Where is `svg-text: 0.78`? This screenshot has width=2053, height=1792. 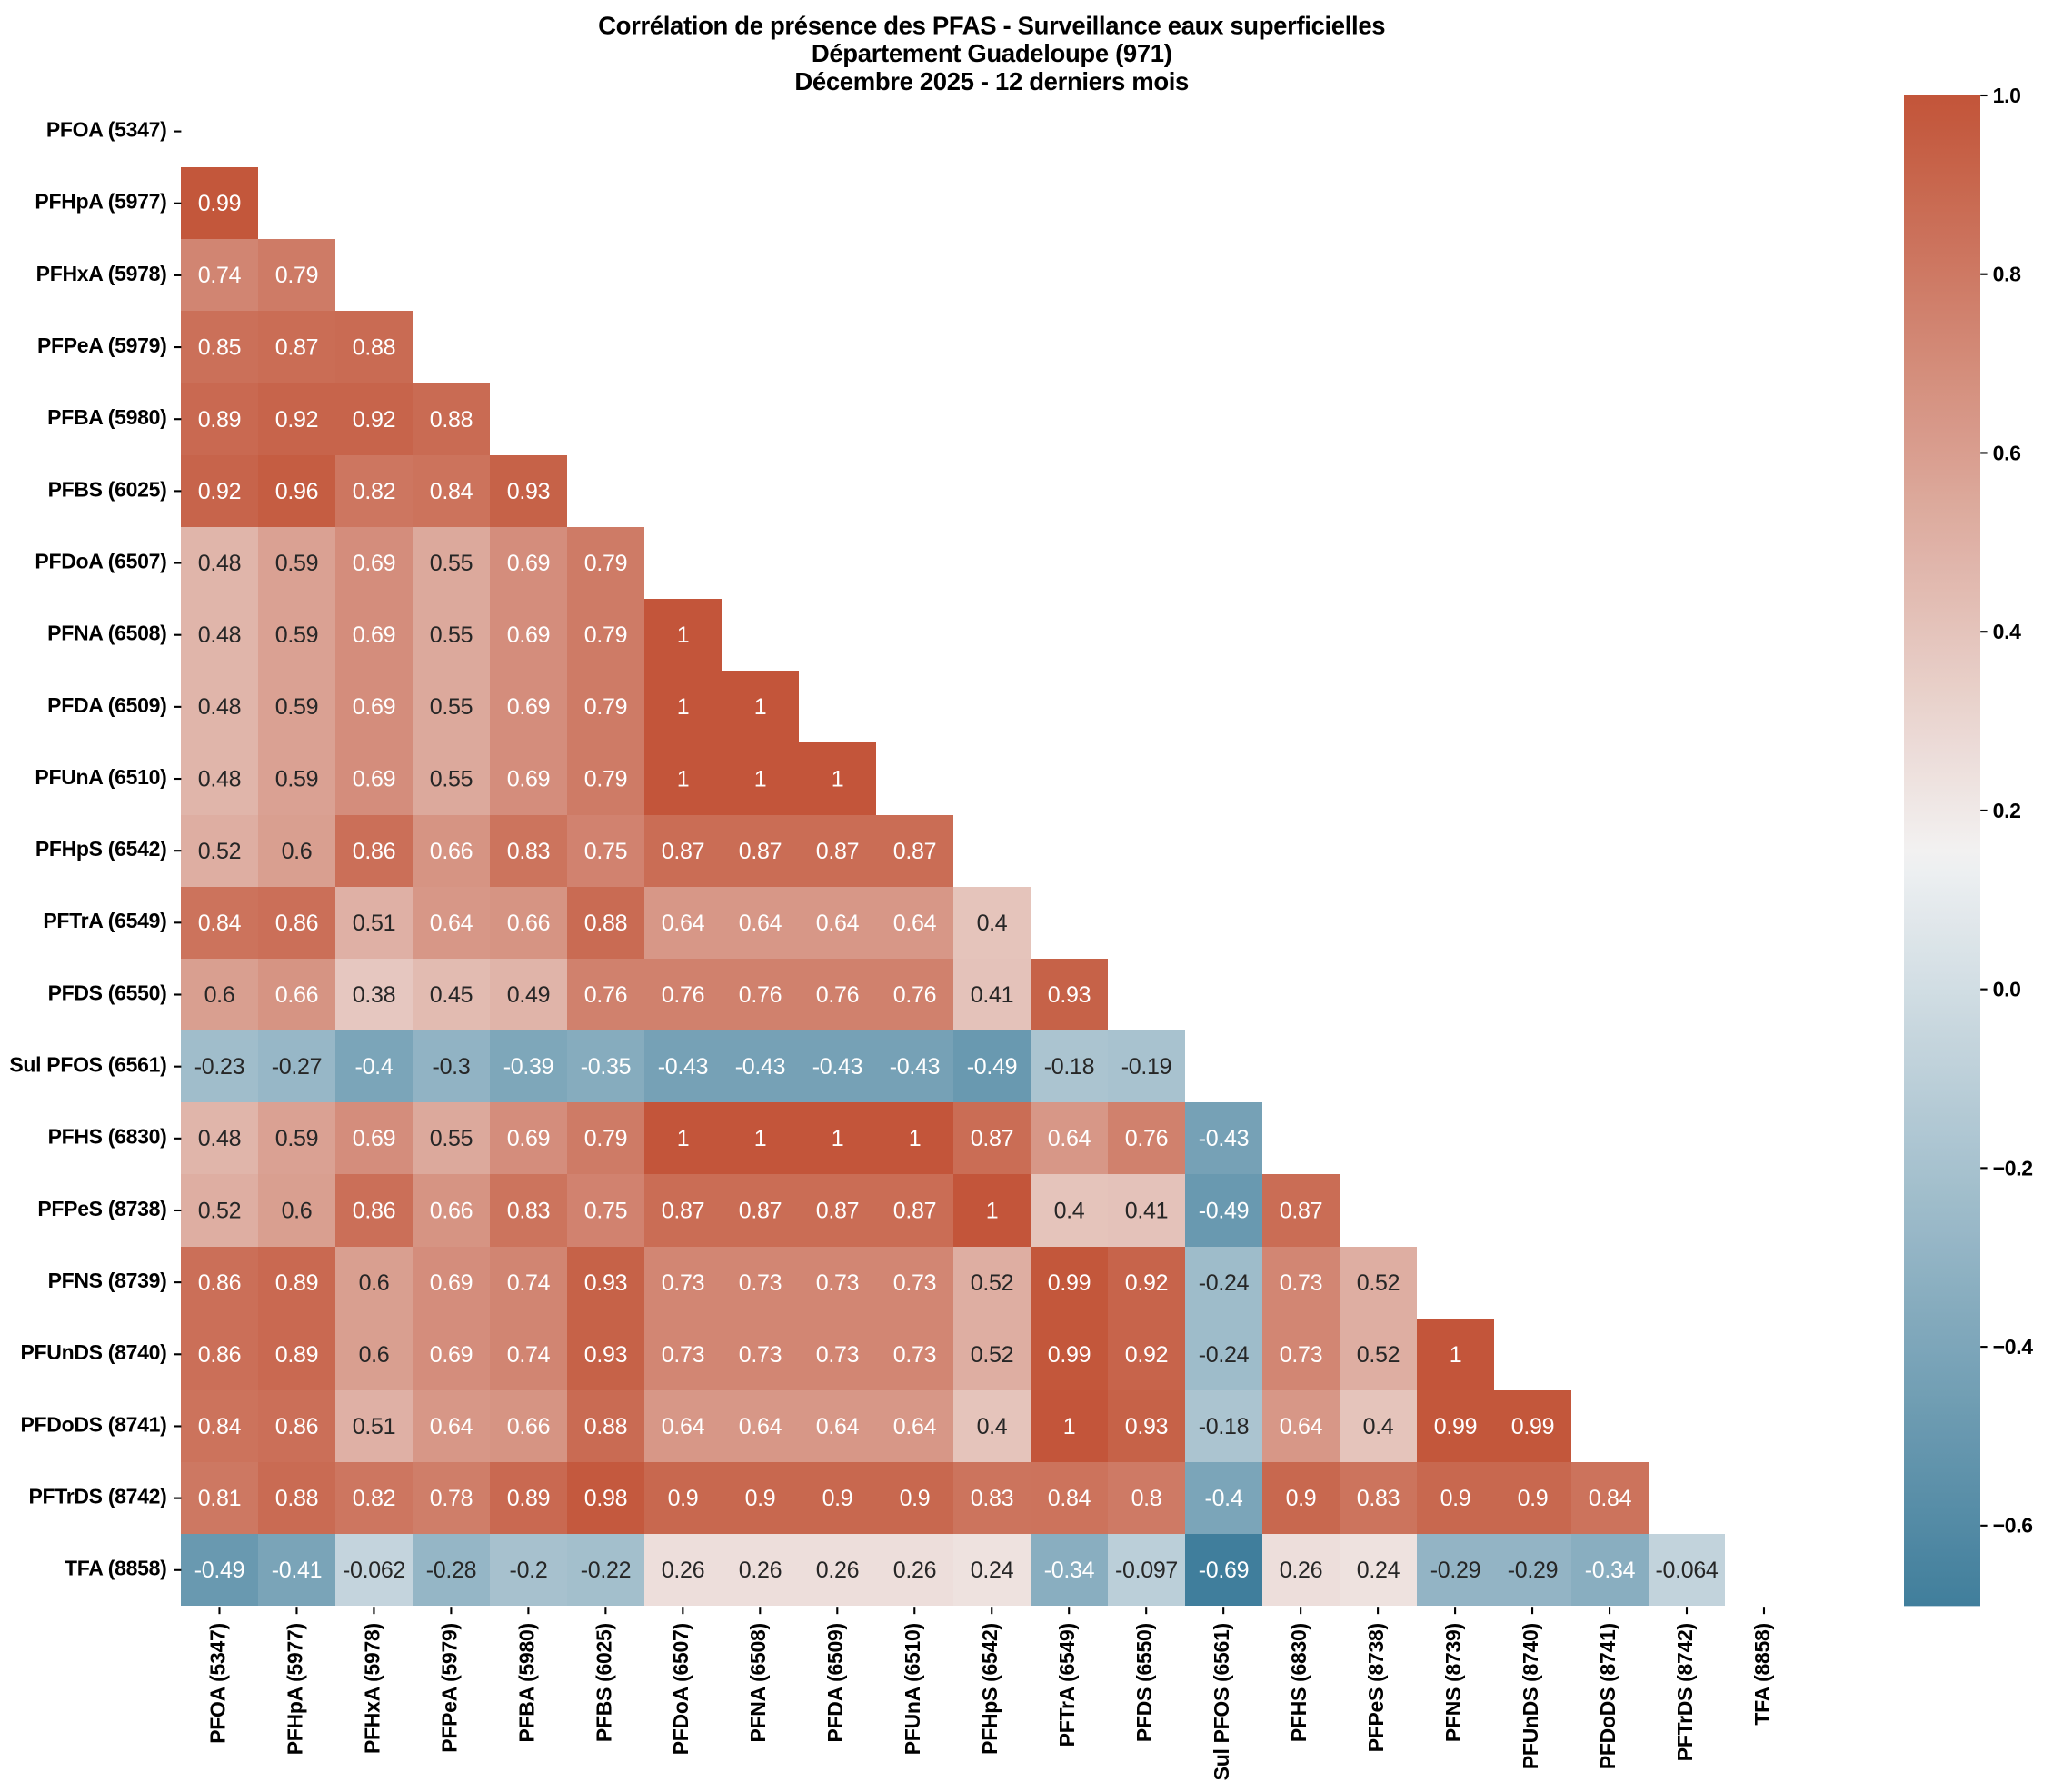 svg-text: 0.78 is located at coordinates (452, 1498).